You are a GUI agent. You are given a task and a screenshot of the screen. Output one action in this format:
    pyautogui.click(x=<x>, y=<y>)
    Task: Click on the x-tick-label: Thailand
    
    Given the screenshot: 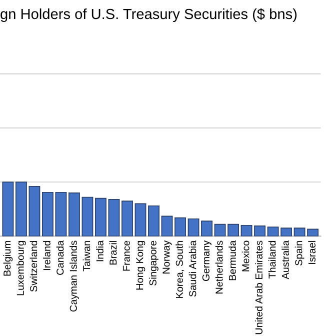 What is the action you would take?
    pyautogui.click(x=272, y=260)
    